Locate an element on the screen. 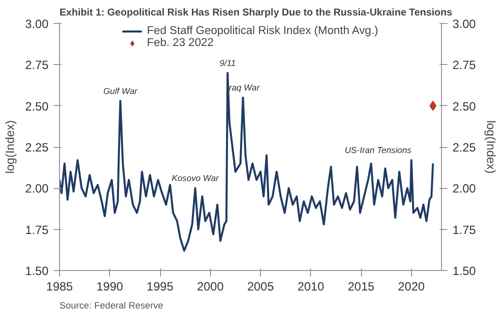 This screenshot has width=500, height=315. y2-tick-label: 1.75 is located at coordinates (464, 229).